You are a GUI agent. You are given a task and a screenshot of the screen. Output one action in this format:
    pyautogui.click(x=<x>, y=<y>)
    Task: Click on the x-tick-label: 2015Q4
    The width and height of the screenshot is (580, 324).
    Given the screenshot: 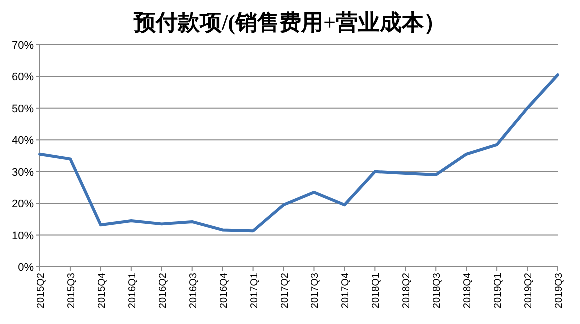 What is the action you would take?
    pyautogui.click(x=102, y=290)
    